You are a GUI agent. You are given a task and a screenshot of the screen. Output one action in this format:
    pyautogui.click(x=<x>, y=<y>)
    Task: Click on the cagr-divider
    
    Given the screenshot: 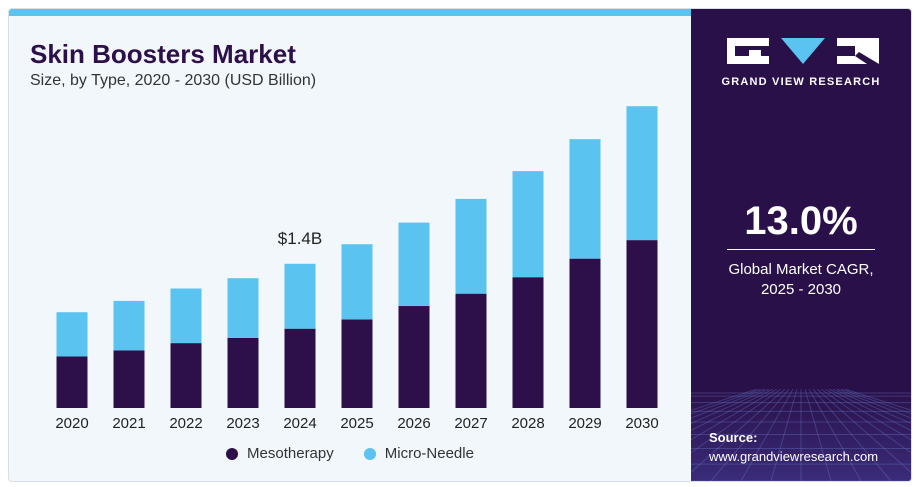 What is the action you would take?
    pyautogui.click(x=801, y=249)
    